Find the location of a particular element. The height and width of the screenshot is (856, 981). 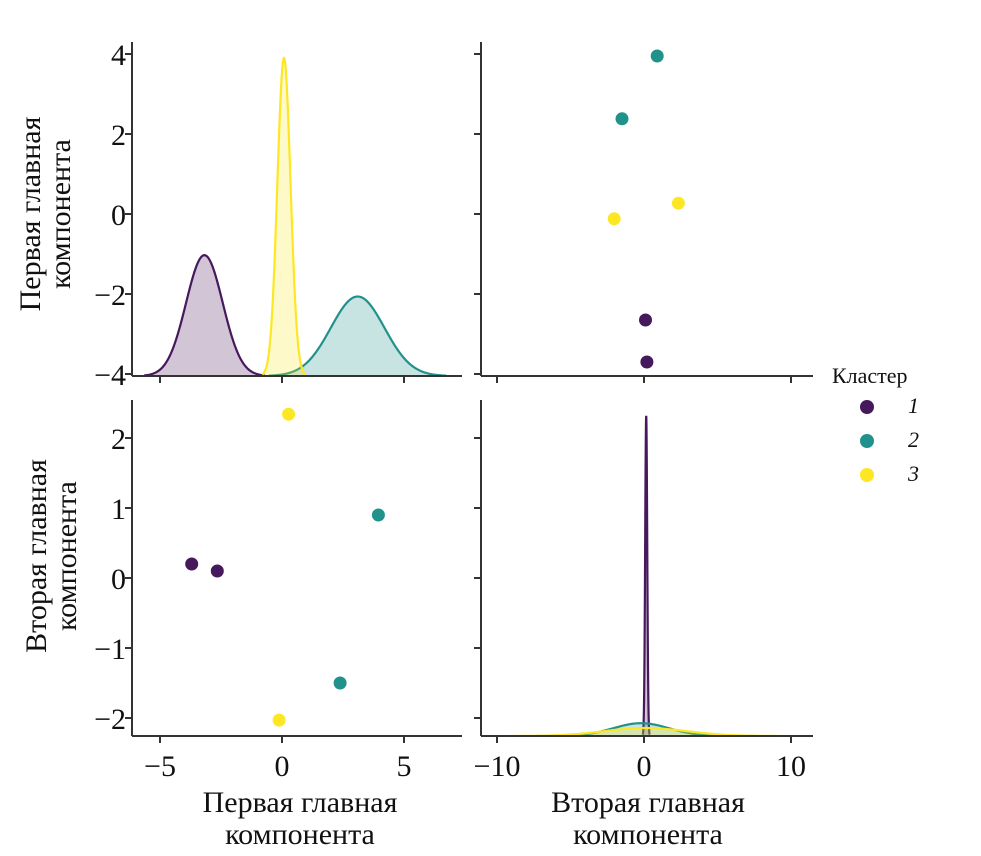

x-title-pc1-line1: Первая главная is located at coordinates (300, 802).